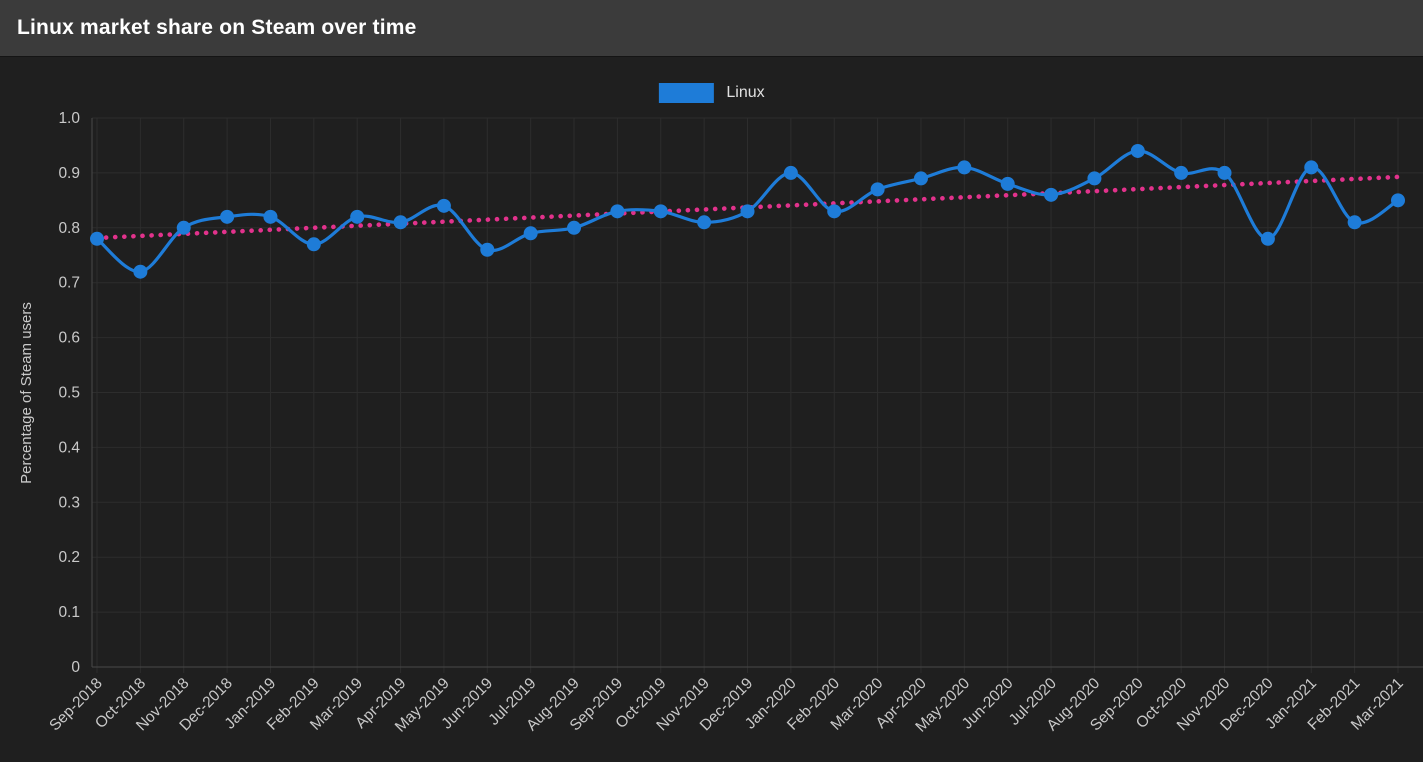 This screenshot has width=1423, height=762. I want to click on y-tick-label: 0, so click(75, 667).